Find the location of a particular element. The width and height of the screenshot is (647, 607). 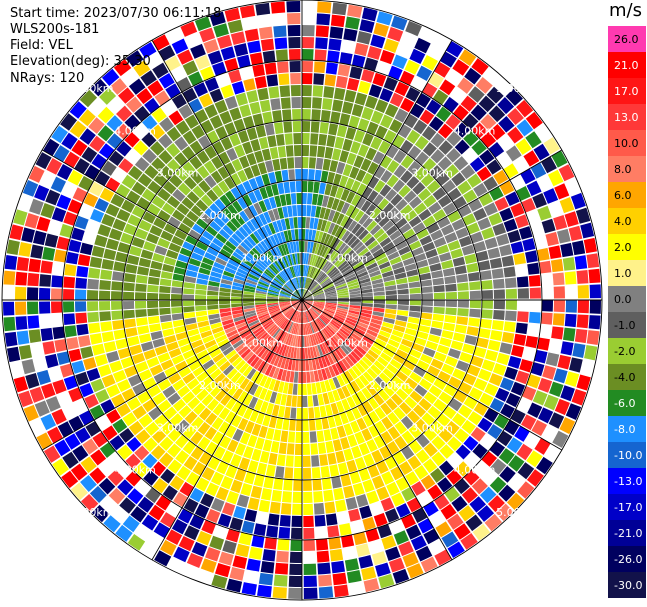

colorbar-swatch is located at coordinates (627, 169).